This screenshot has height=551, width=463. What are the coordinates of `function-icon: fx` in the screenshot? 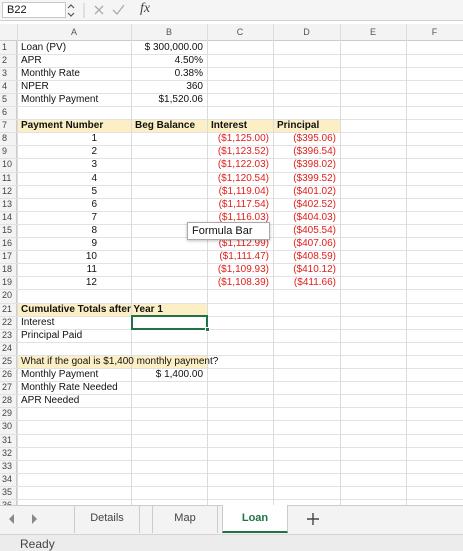 It's located at (145, 8).